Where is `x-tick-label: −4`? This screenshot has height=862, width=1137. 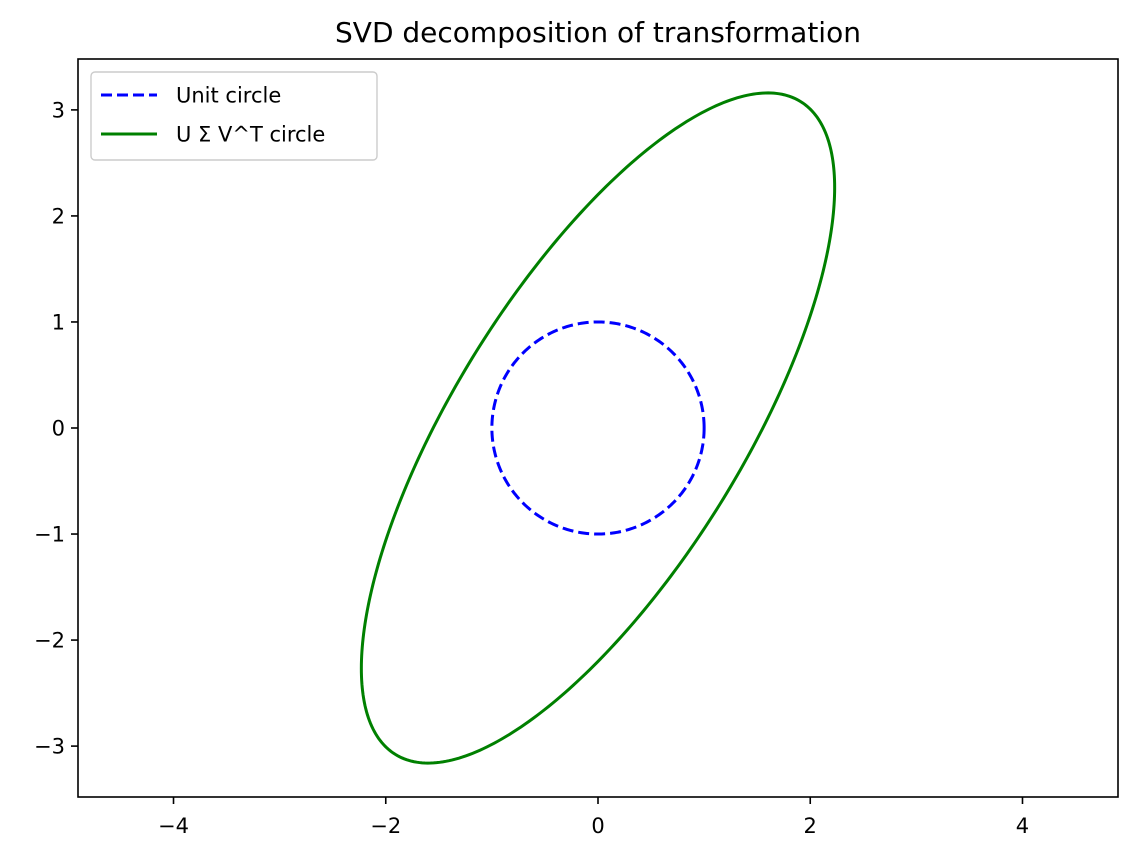
x-tick-label: −4 is located at coordinates (173, 826).